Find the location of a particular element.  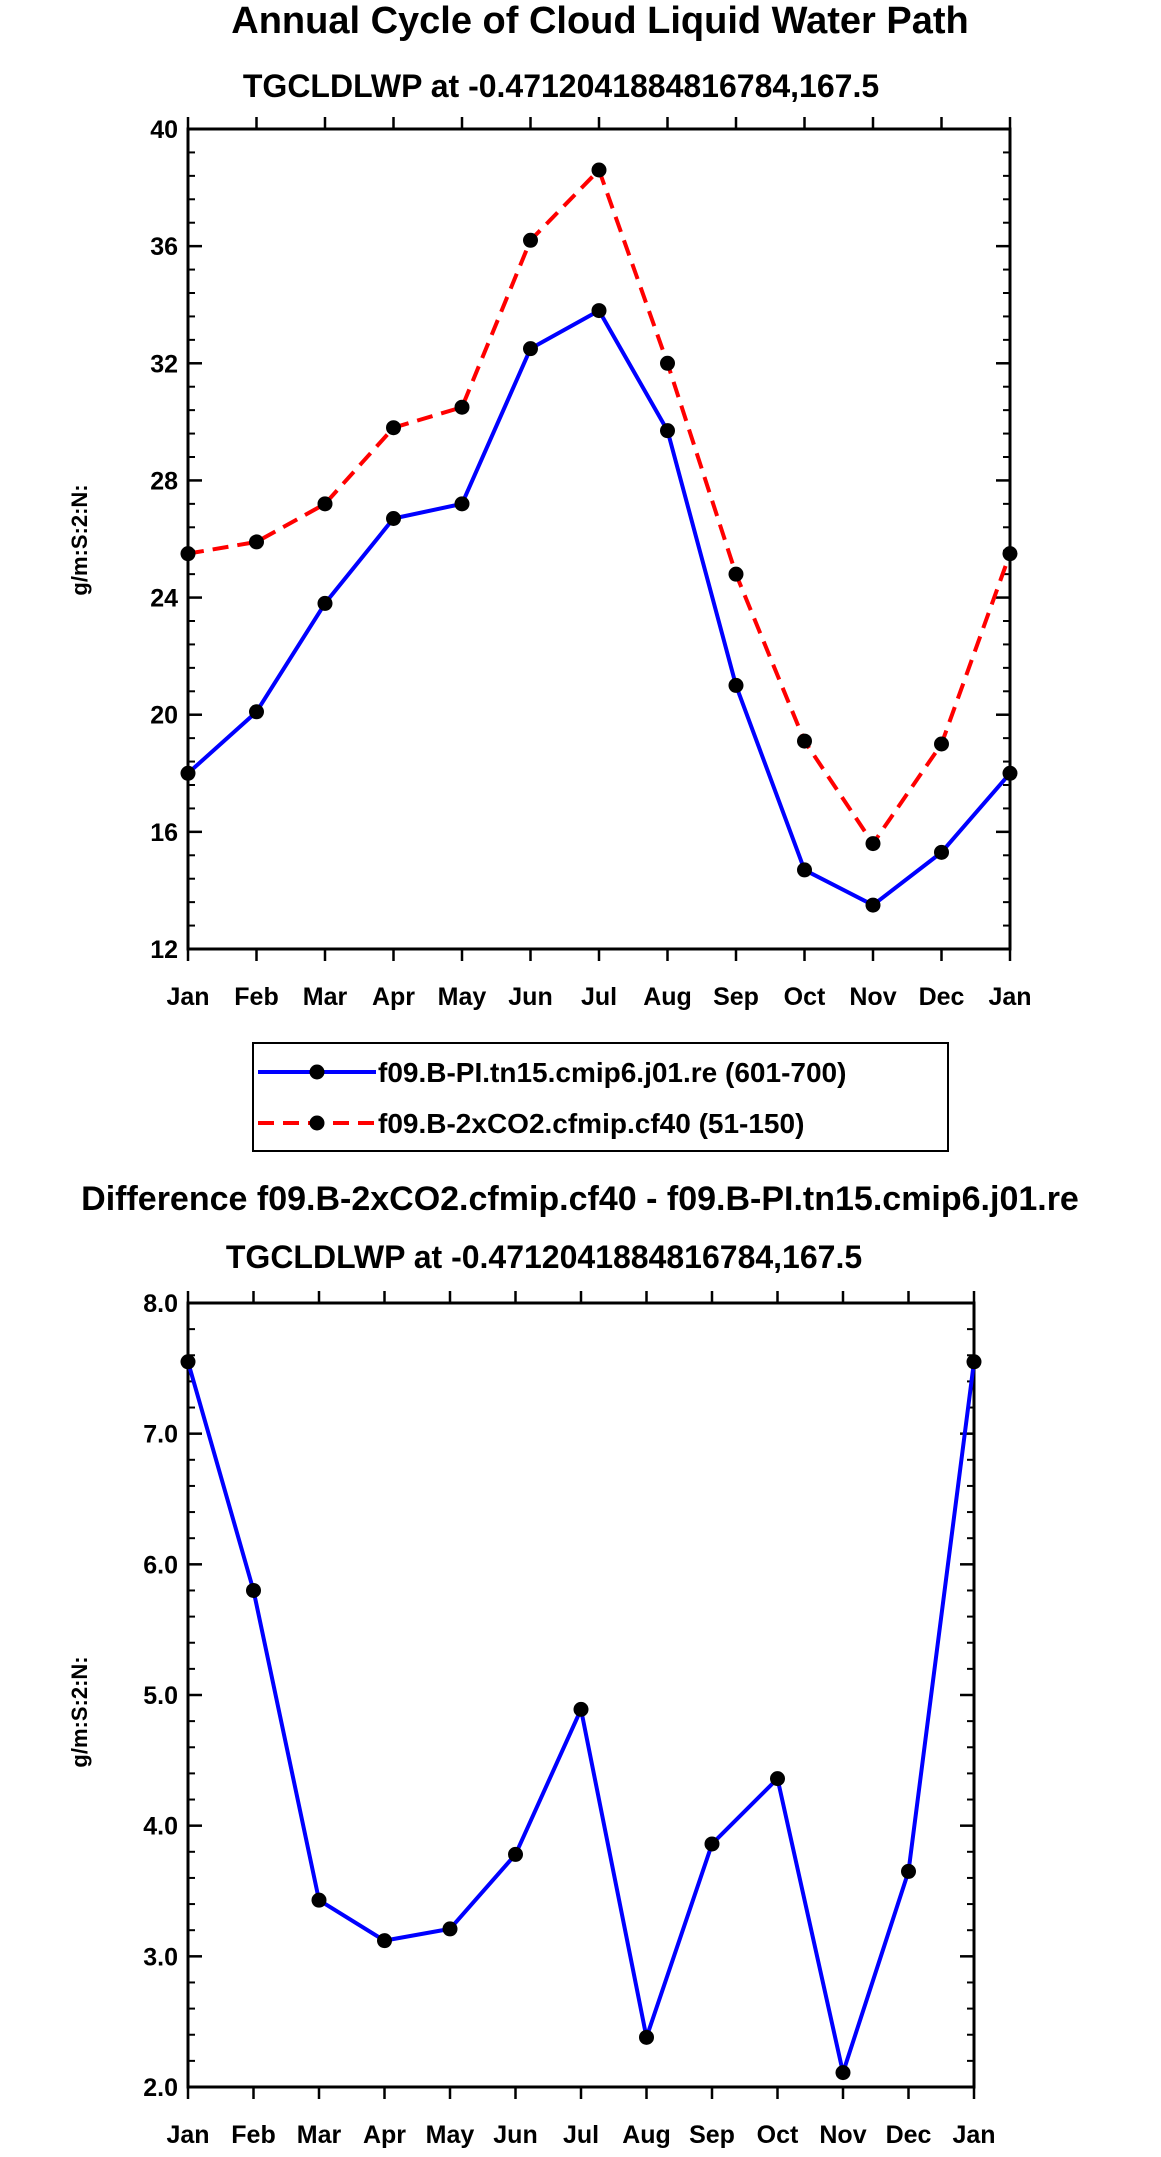

legend-marker-pi is located at coordinates (317, 1072).